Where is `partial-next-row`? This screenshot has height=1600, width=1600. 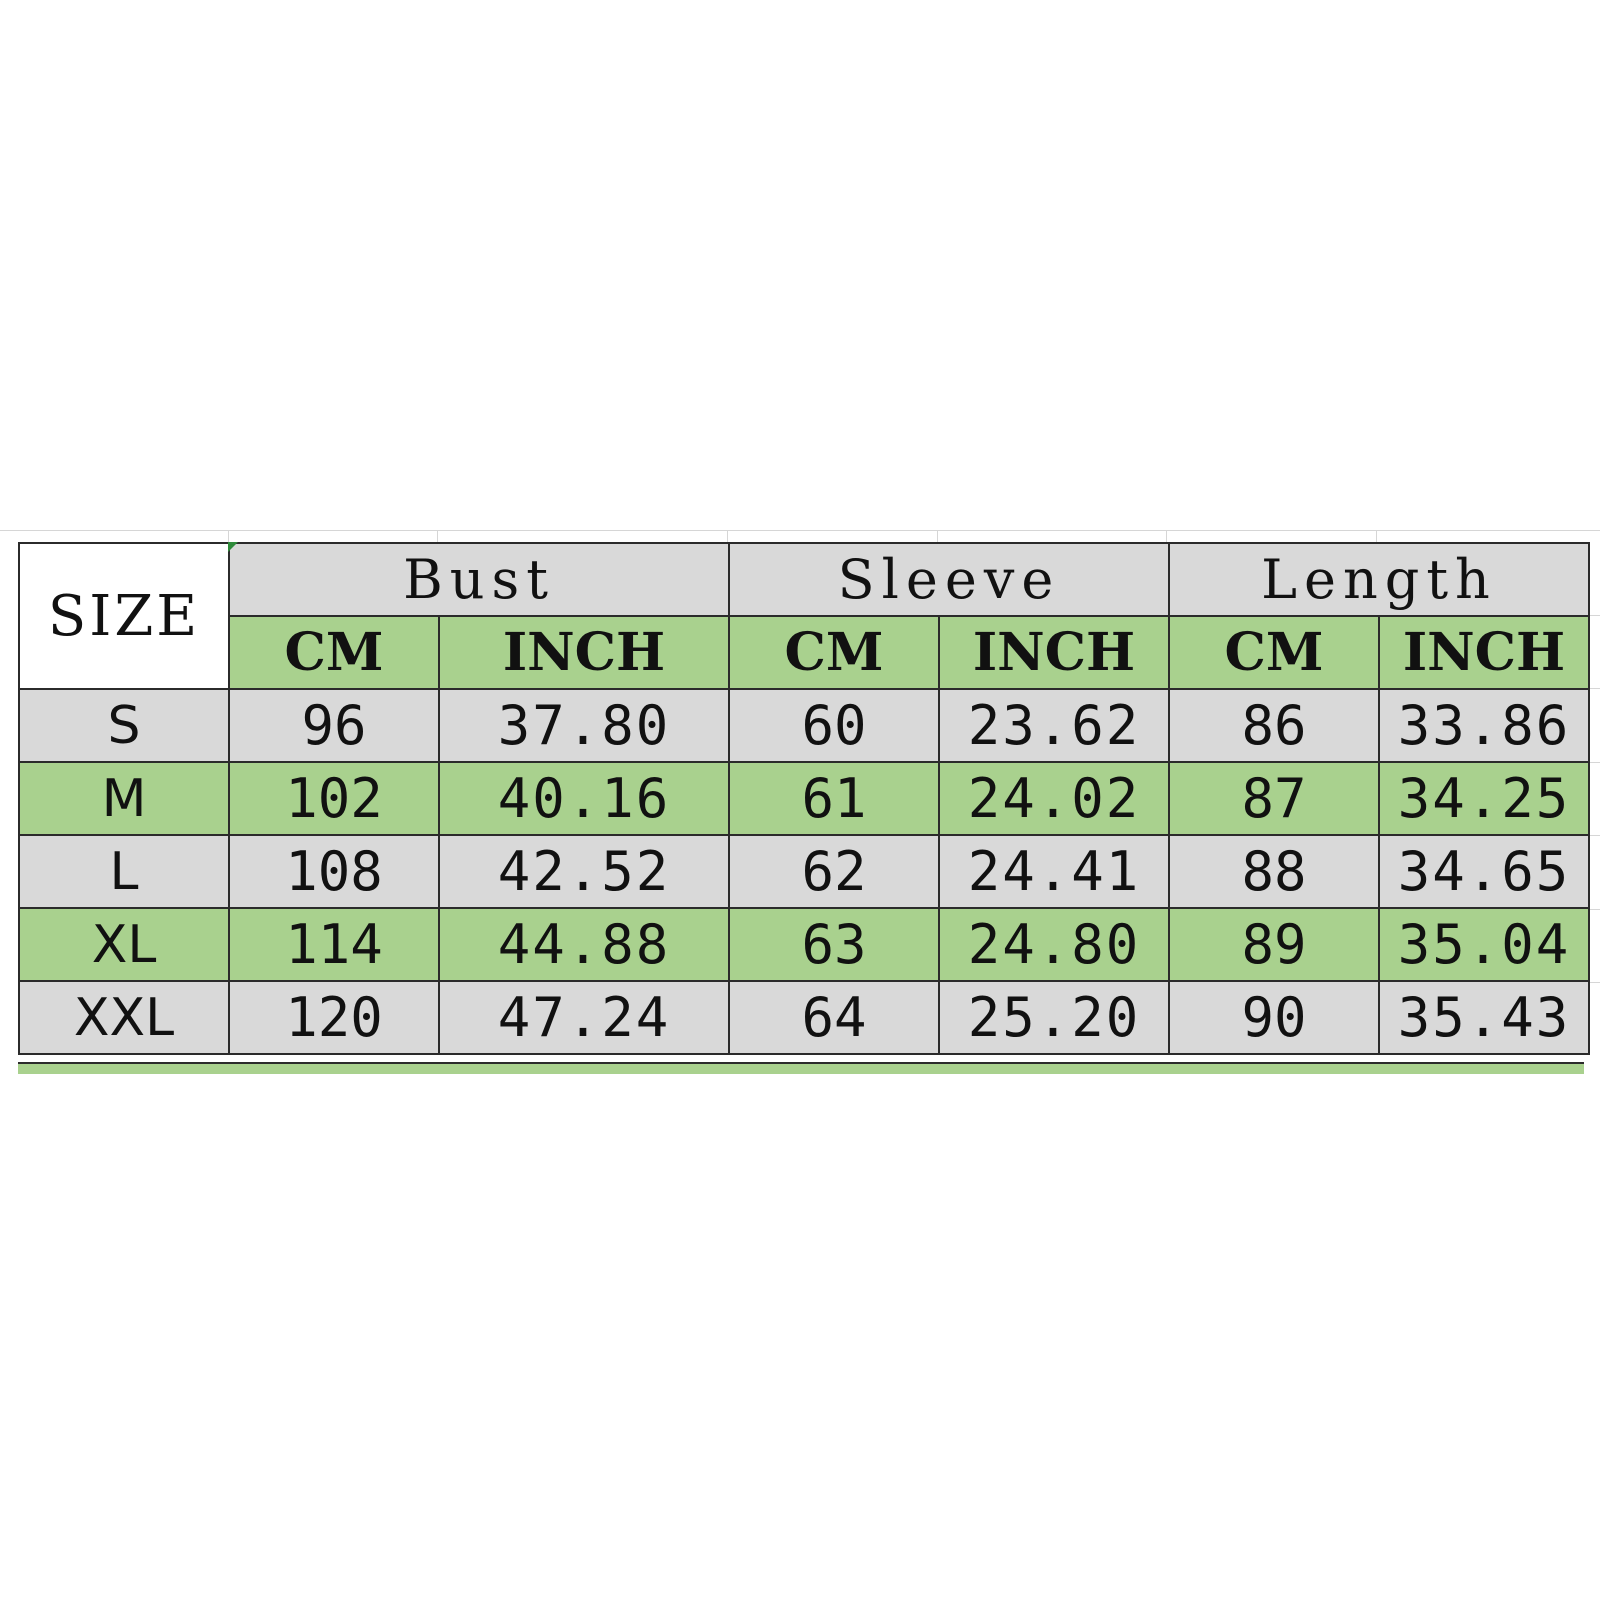 partial-next-row is located at coordinates (801, 1068).